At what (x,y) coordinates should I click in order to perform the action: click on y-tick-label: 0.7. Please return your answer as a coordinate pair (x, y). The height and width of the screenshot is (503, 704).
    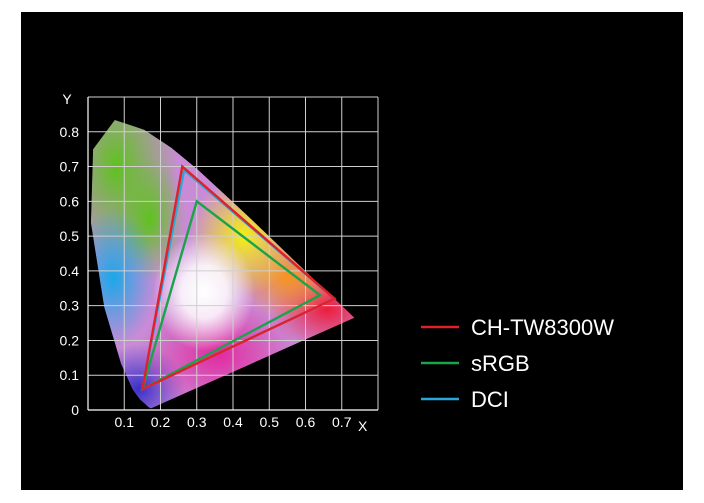
    Looking at the image, I should click on (70, 167).